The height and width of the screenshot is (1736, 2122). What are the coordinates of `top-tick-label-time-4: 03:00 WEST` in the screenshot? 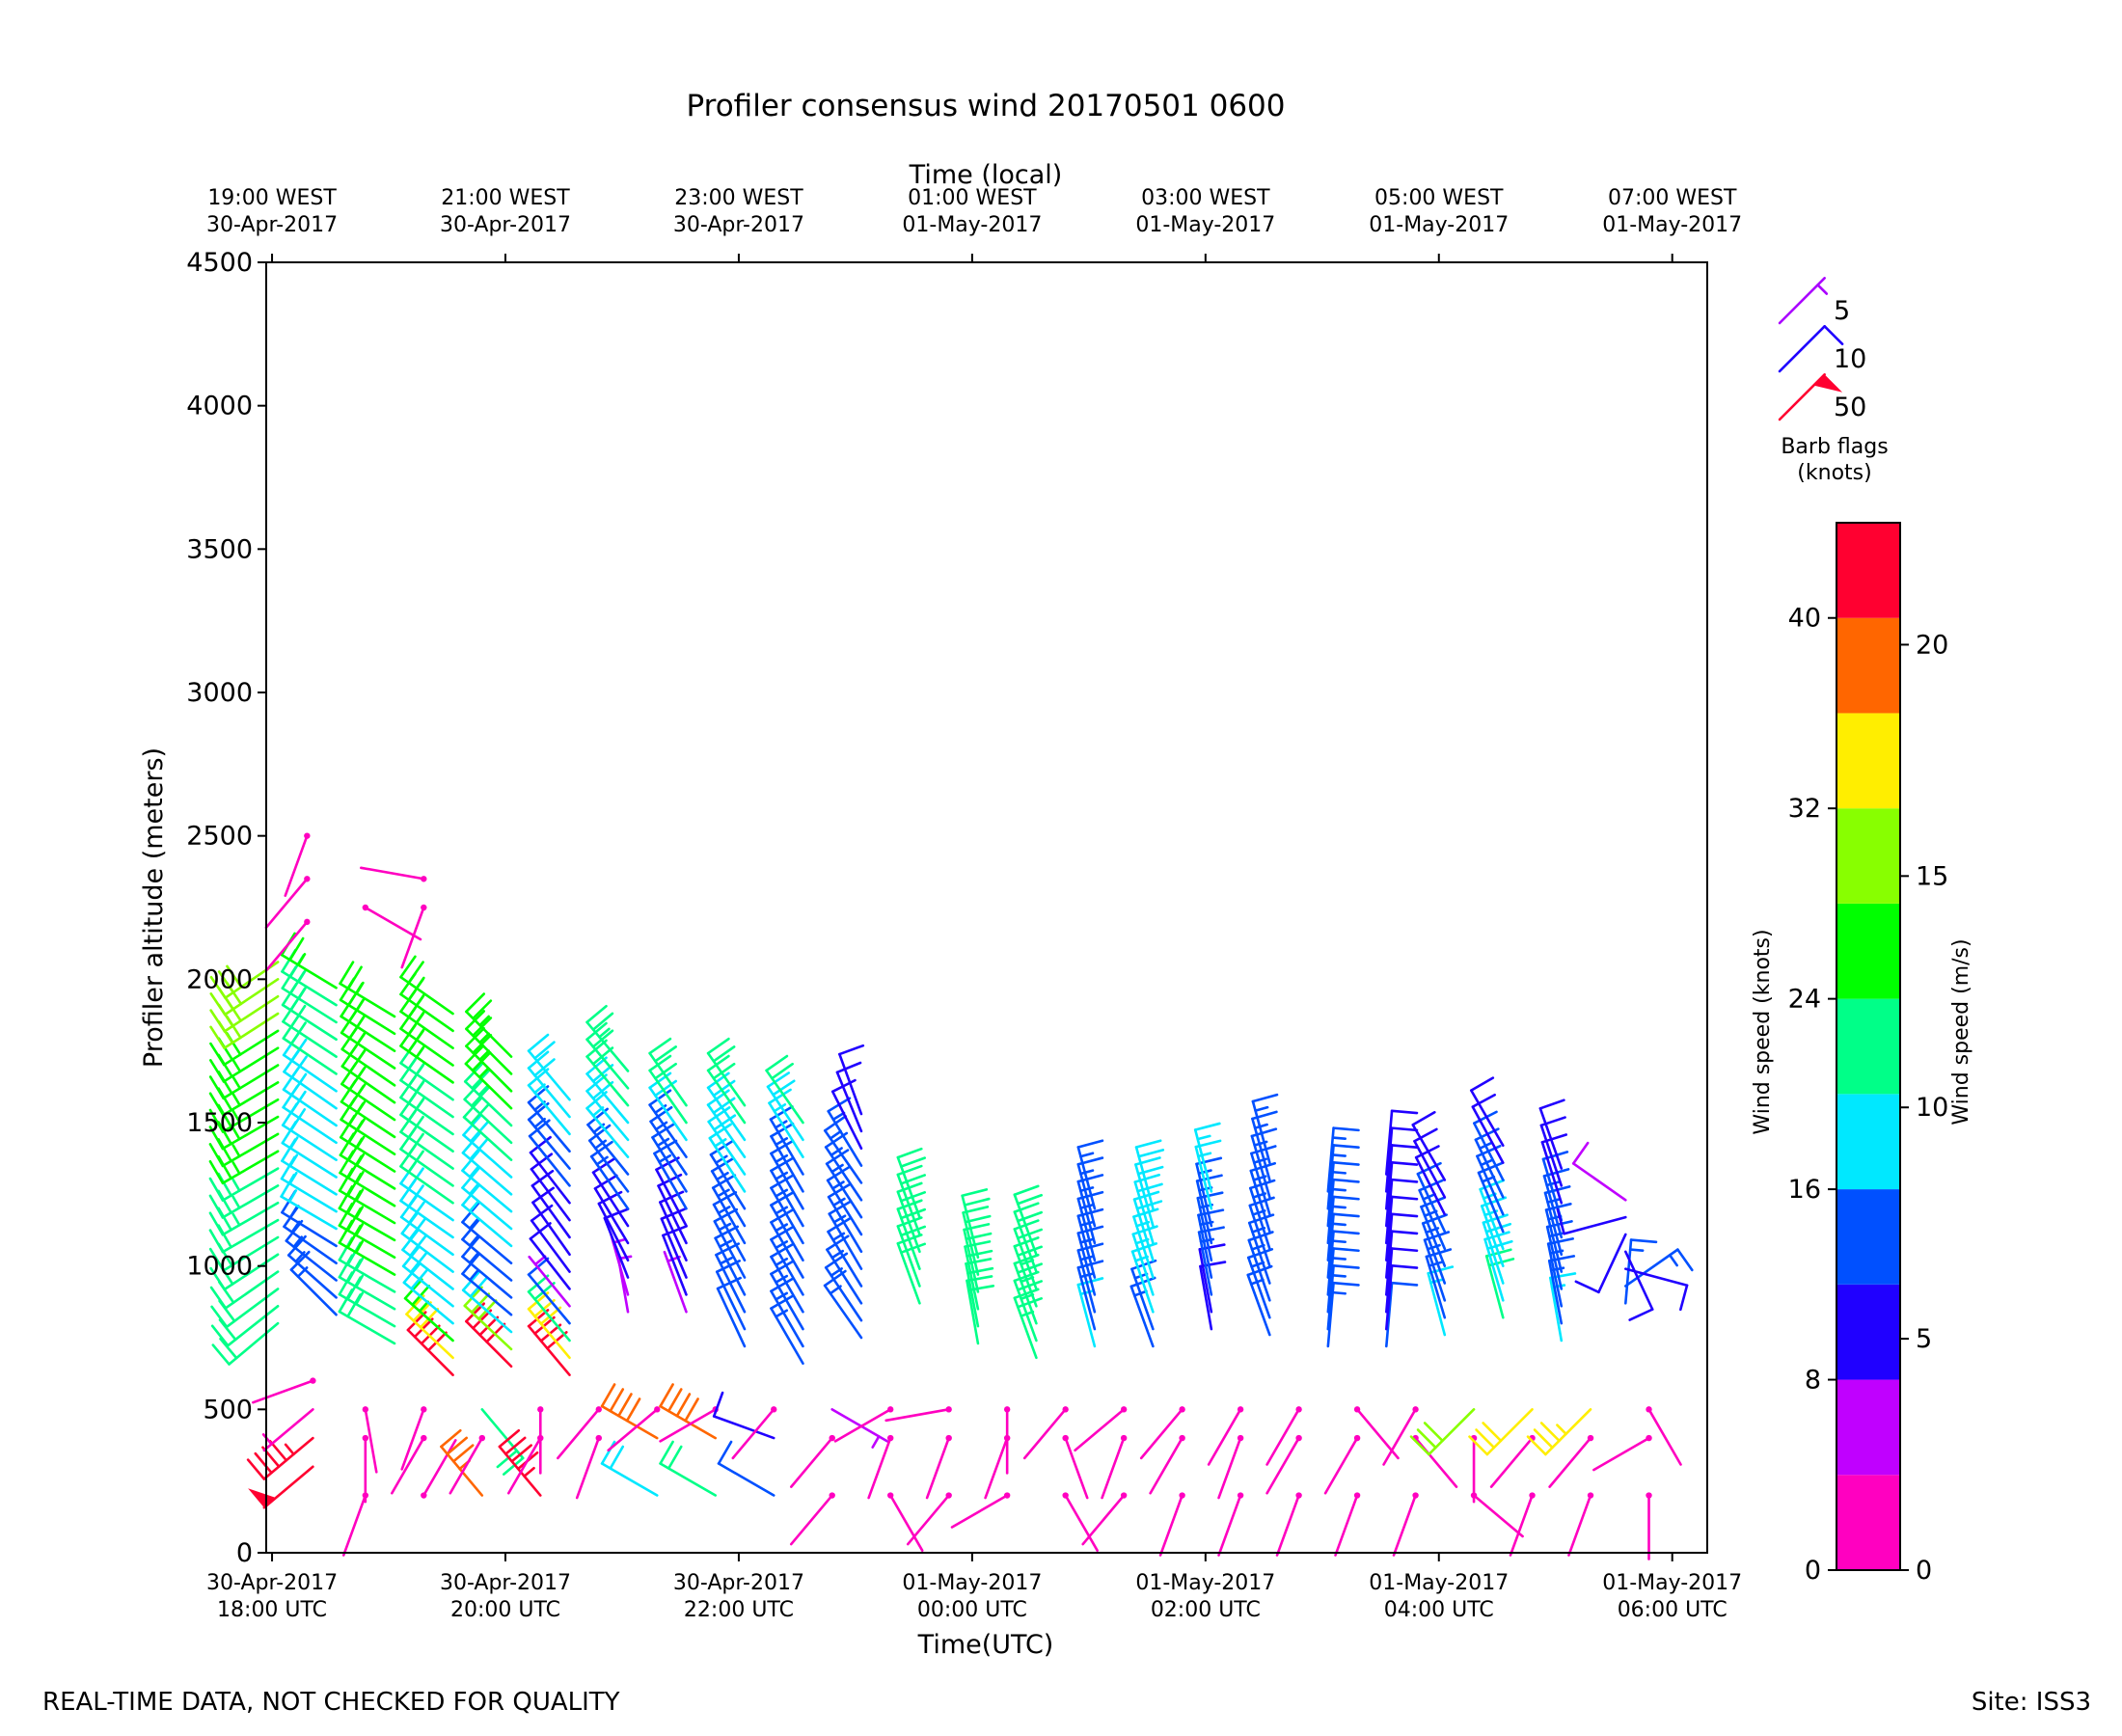 It's located at (1206, 198).